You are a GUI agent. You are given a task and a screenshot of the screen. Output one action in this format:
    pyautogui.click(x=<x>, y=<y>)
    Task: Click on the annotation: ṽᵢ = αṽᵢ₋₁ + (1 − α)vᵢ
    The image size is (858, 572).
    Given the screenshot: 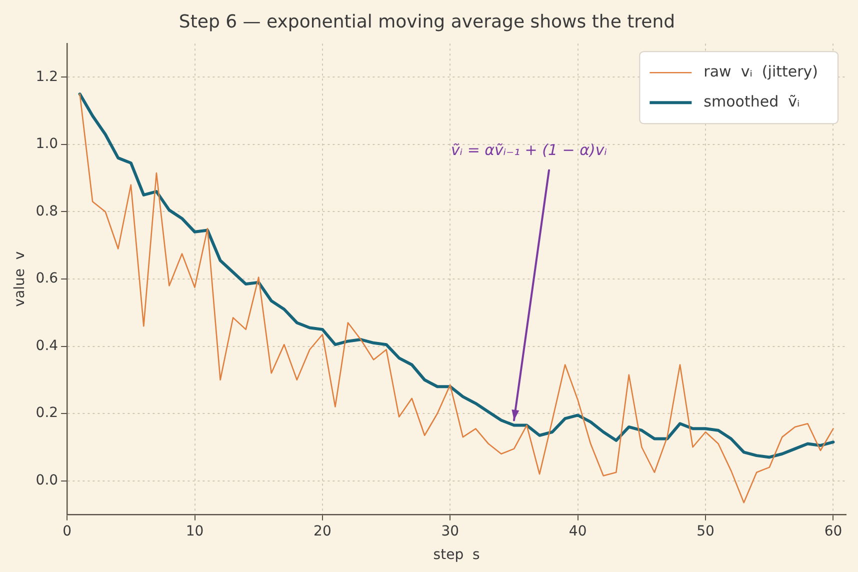 What is the action you would take?
    pyautogui.click(x=529, y=150)
    